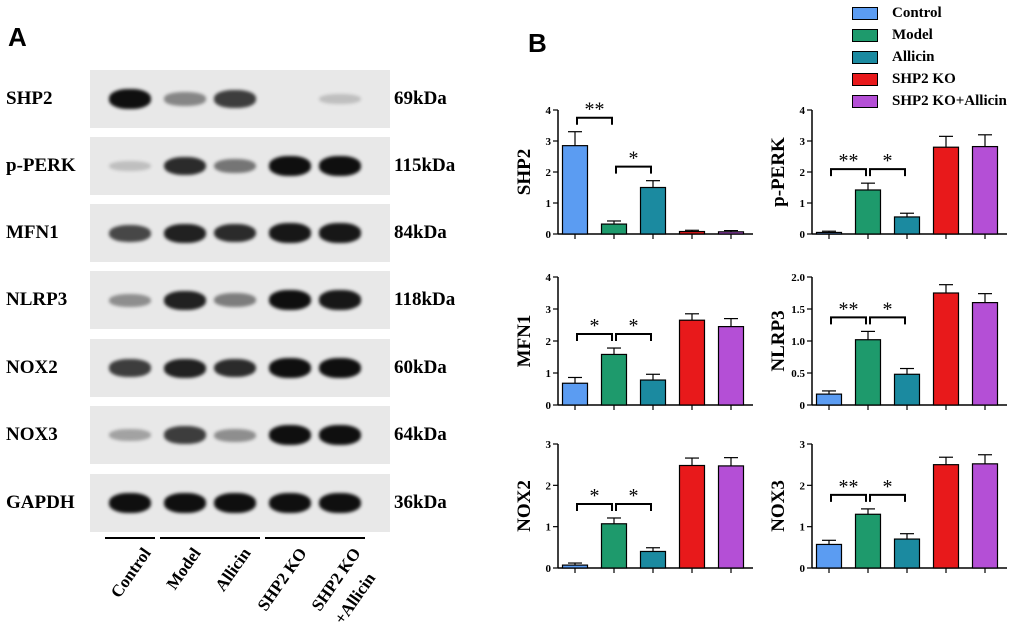 The height and width of the screenshot is (640, 1020). I want to click on legend-label: SHP2 KO, so click(924, 78).